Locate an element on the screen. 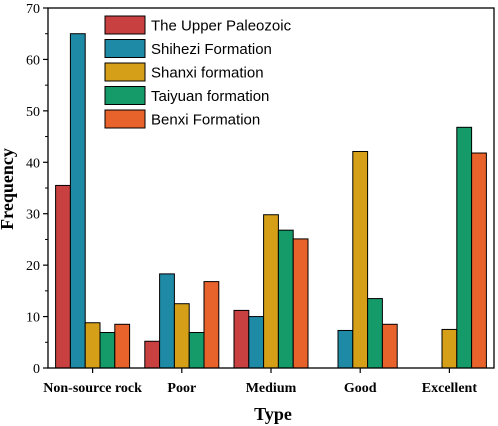  y-ticks: 0 10 20 30 40 50 60 70 is located at coordinates (37, 189).